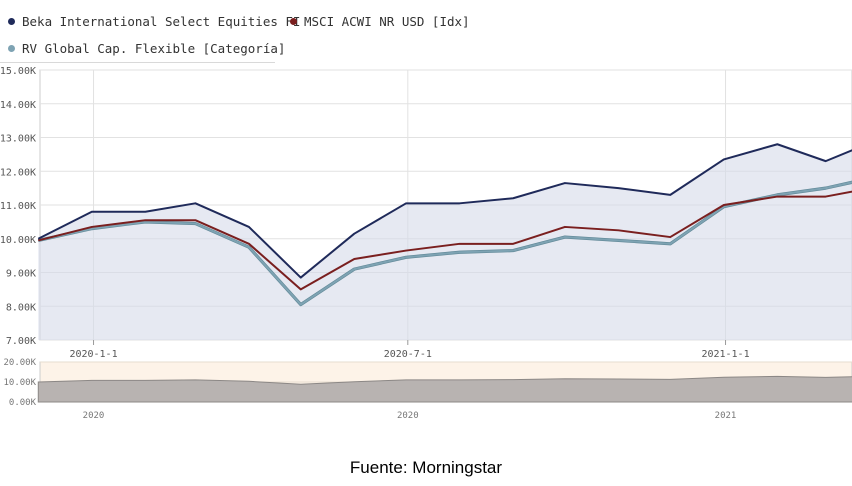 This screenshot has height=486, width=852. Describe the element at coordinates (18, 240) in the screenshot. I see `y-tick-label: 10.00K` at that location.